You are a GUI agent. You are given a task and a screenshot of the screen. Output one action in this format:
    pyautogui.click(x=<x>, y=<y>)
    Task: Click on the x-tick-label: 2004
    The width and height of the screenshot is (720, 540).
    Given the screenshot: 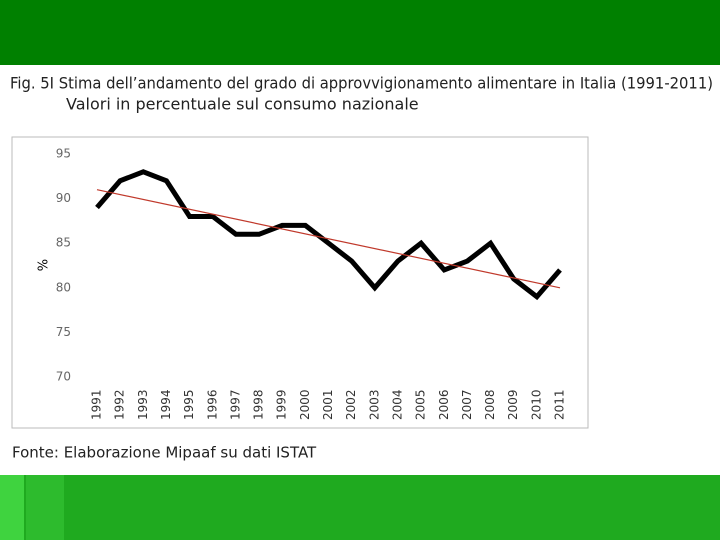 What is the action you would take?
    pyautogui.click(x=397, y=404)
    